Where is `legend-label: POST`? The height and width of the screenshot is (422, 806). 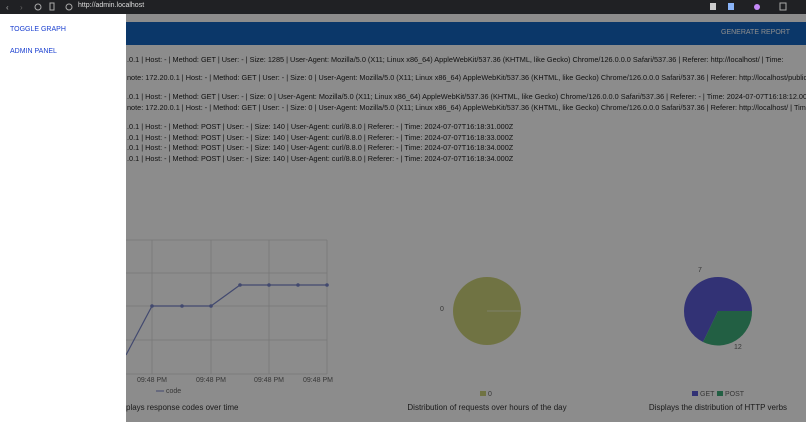 legend-label: POST is located at coordinates (735, 394).